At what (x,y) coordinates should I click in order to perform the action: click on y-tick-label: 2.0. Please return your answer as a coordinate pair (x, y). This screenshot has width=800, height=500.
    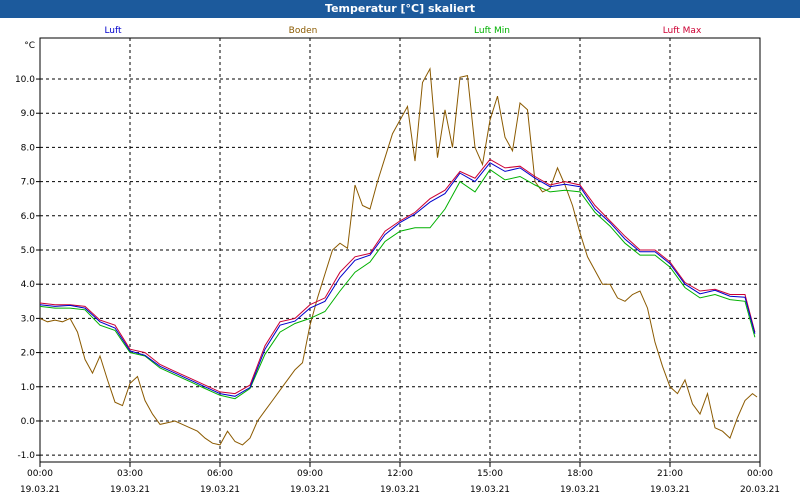
    Looking at the image, I should click on (28, 354).